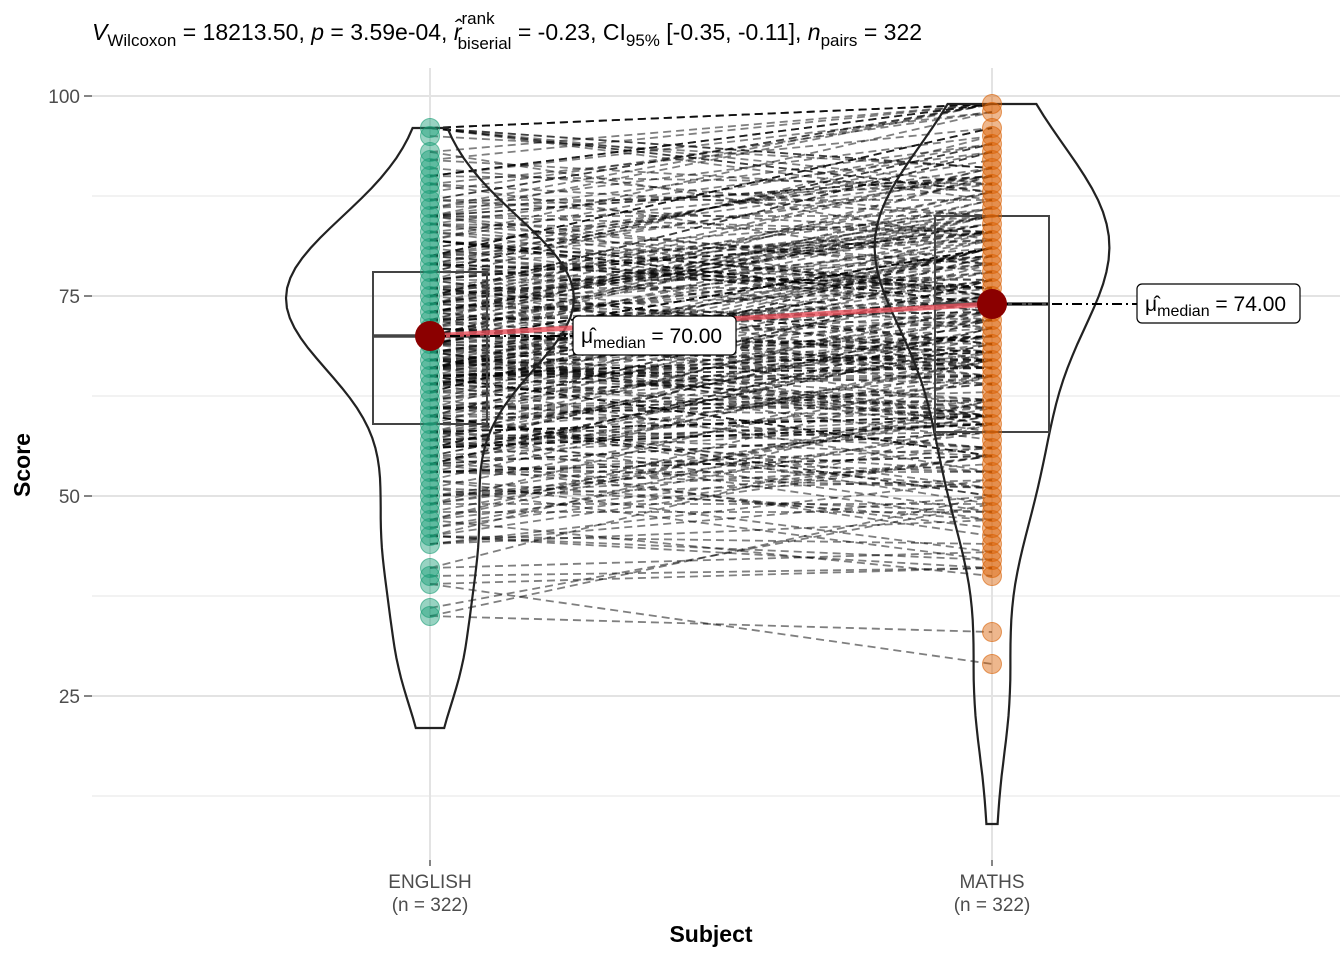  Describe the element at coordinates (317, 32) in the screenshot. I see `p-symbol: p` at that location.